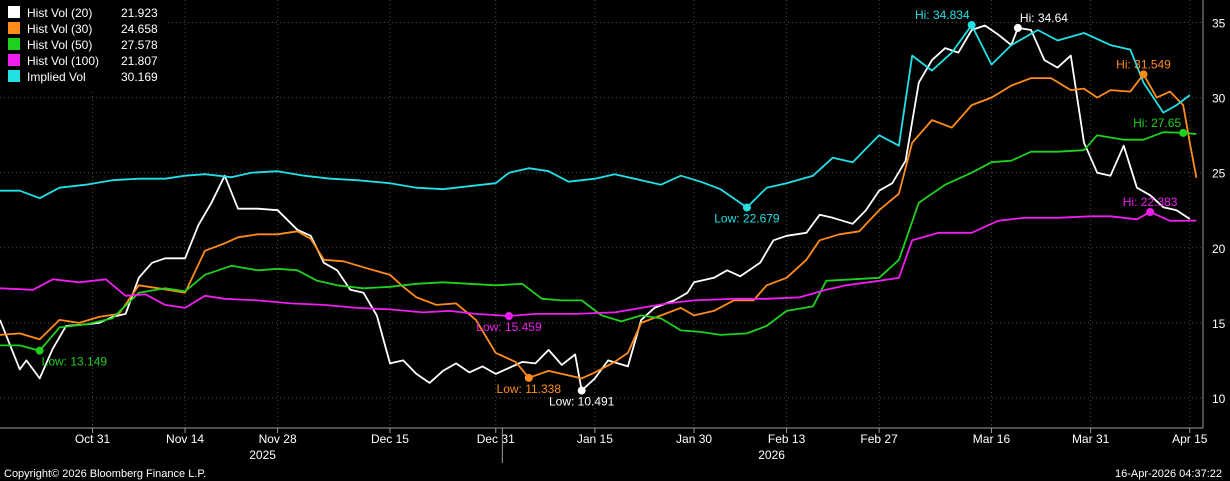 The image size is (1230, 481). I want to click on annotation-label: Hi: 27.65, so click(1157, 123).